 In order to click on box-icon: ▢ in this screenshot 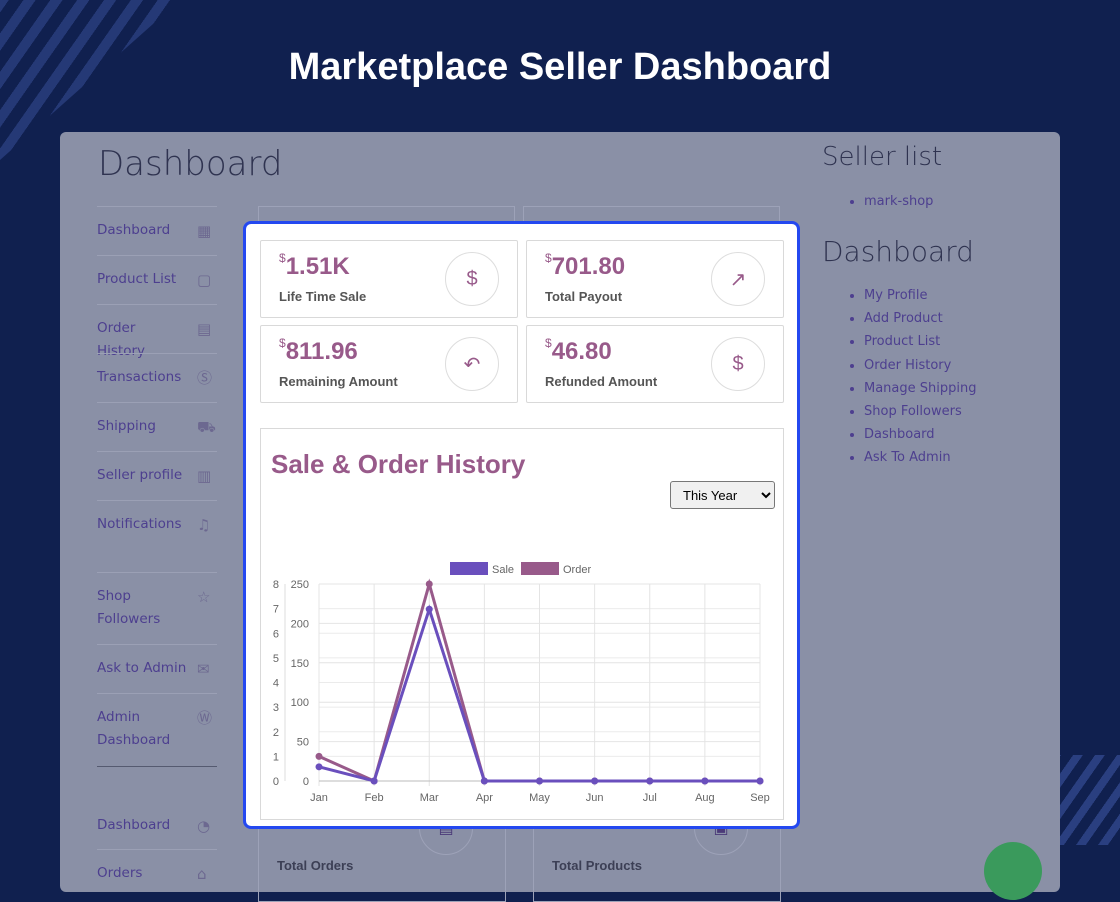, I will do `click(204, 280)`.